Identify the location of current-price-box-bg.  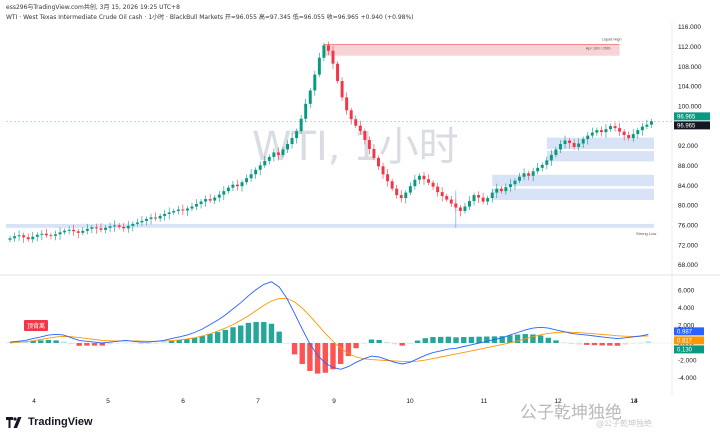
(692, 116).